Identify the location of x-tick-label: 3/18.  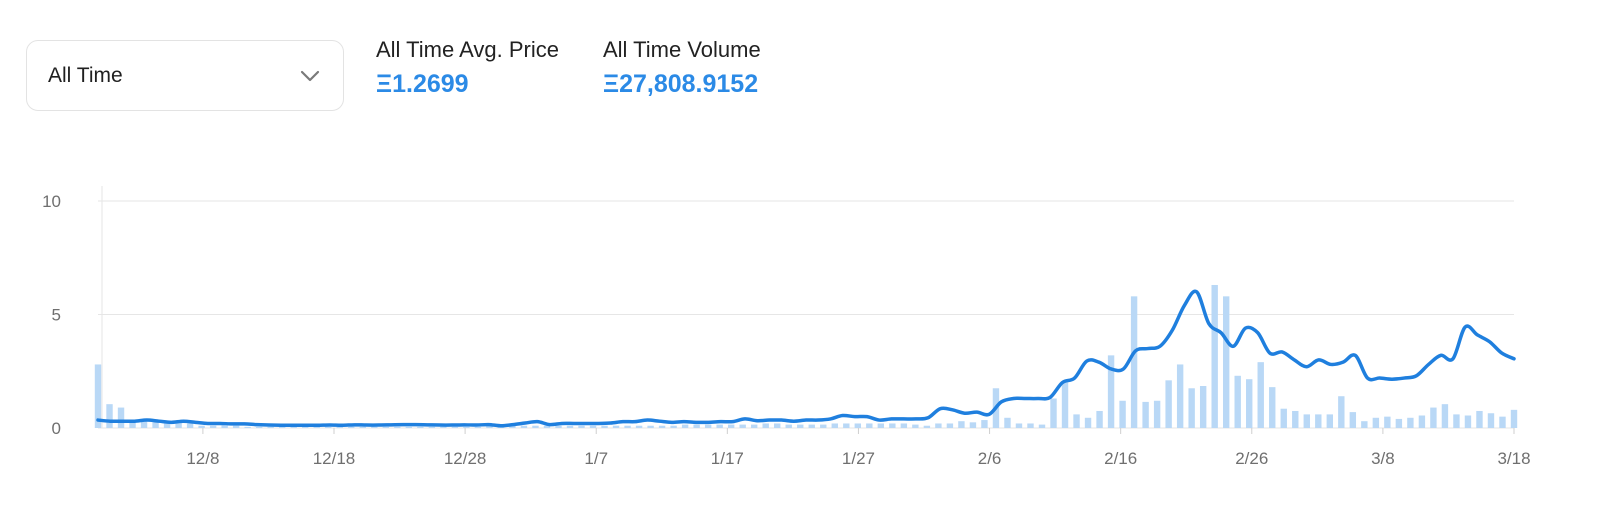
(1513, 458).